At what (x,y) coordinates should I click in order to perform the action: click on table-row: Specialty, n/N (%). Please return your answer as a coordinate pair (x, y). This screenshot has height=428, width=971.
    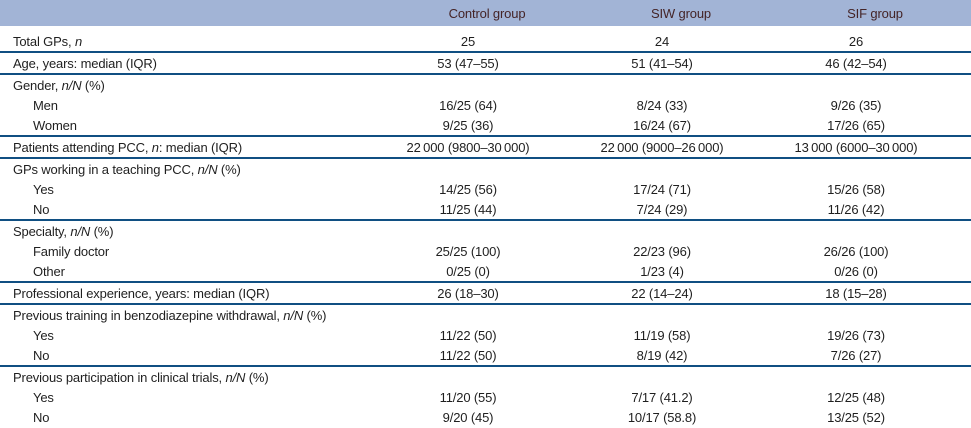
    Looking at the image, I should click on (485, 230).